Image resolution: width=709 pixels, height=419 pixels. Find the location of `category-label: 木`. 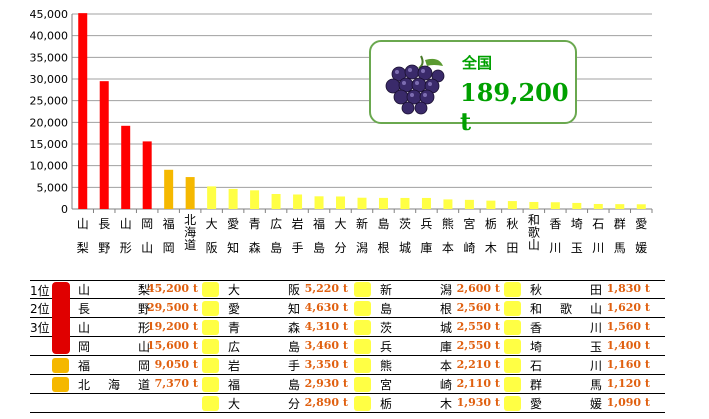

category-label: 木 is located at coordinates (491, 248).